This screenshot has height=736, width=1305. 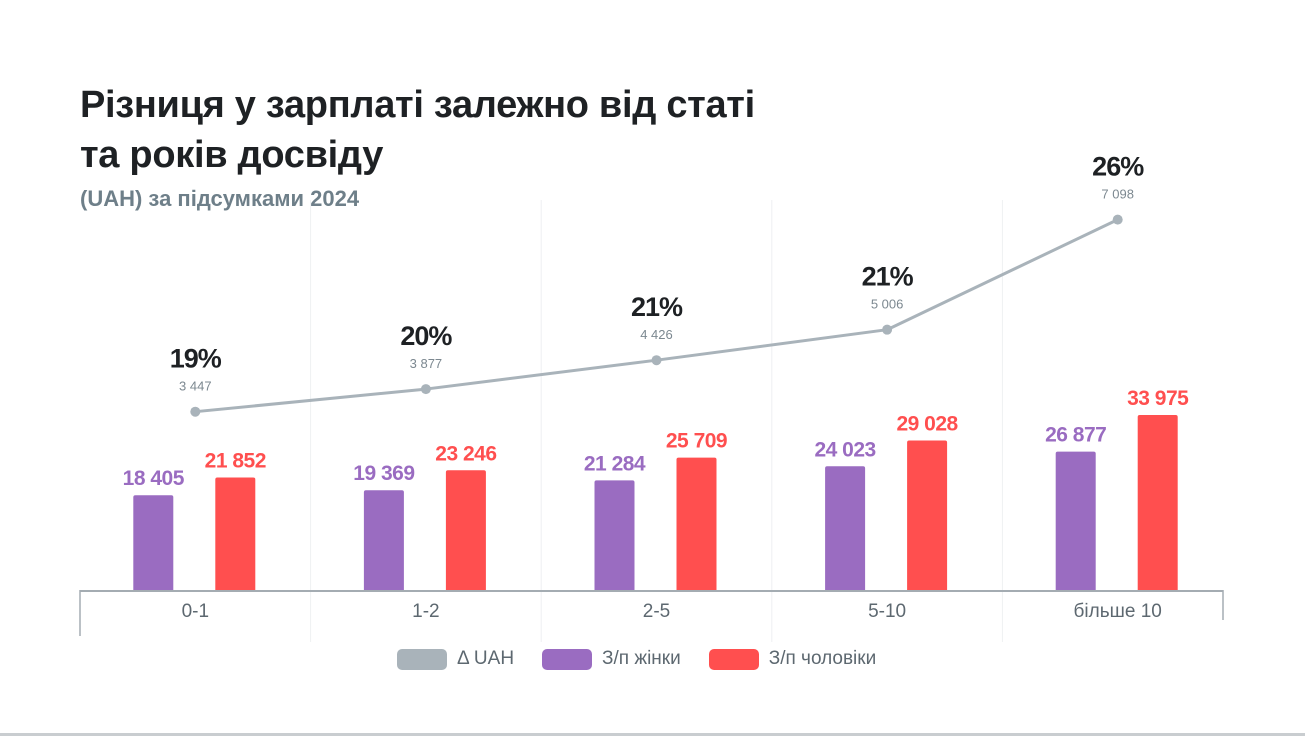 What do you see at coordinates (195, 611) in the screenshot?
I see `x-tick-label: 0-1` at bounding box center [195, 611].